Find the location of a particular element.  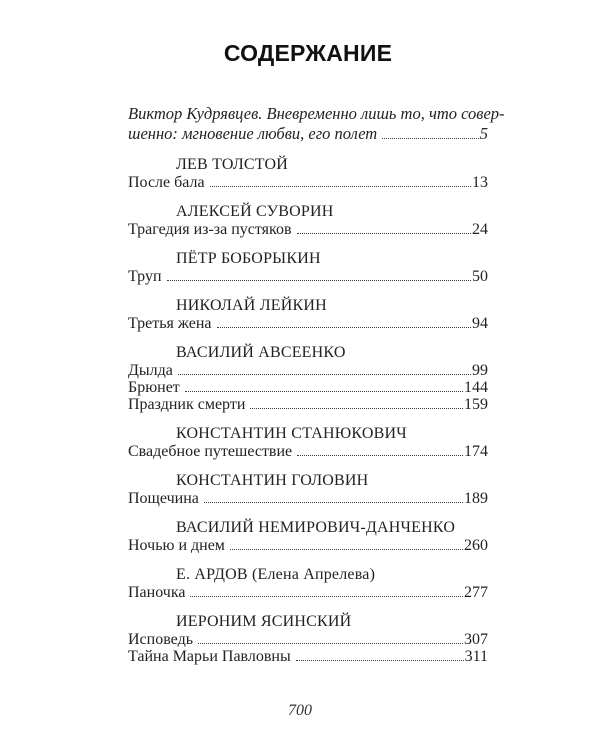

toc-entry-page-number: 24 is located at coordinates (480, 229).